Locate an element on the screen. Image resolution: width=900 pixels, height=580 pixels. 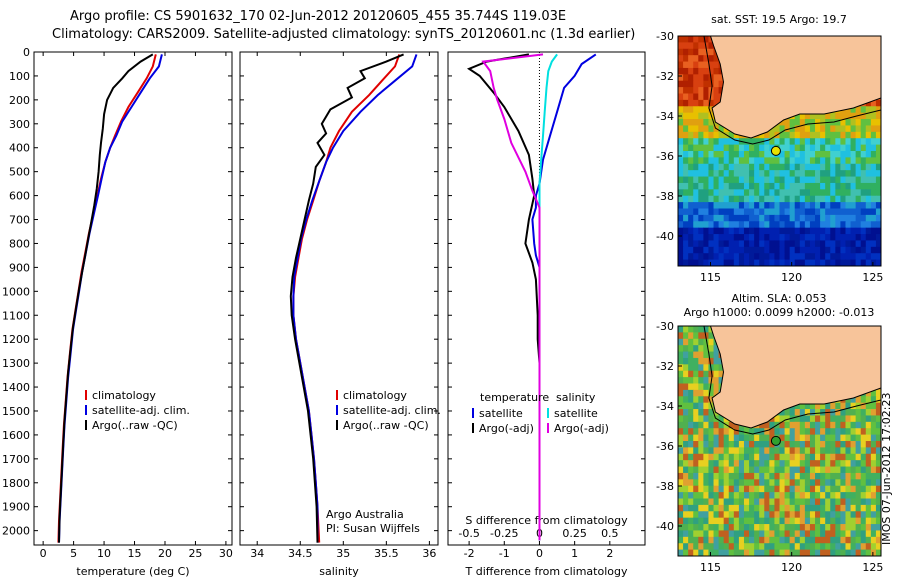
land-mass is located at coordinates (795, 87).